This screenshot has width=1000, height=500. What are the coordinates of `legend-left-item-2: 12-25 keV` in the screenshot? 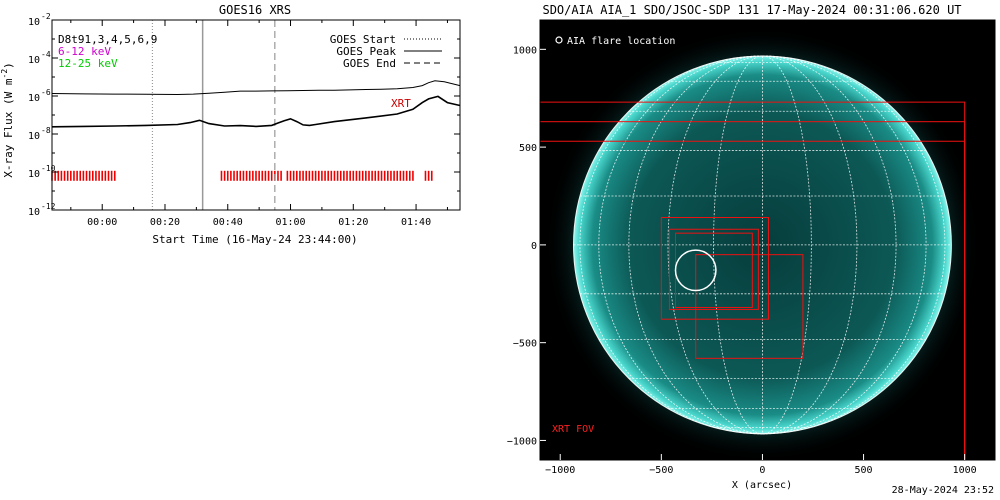 It's located at (88, 63).